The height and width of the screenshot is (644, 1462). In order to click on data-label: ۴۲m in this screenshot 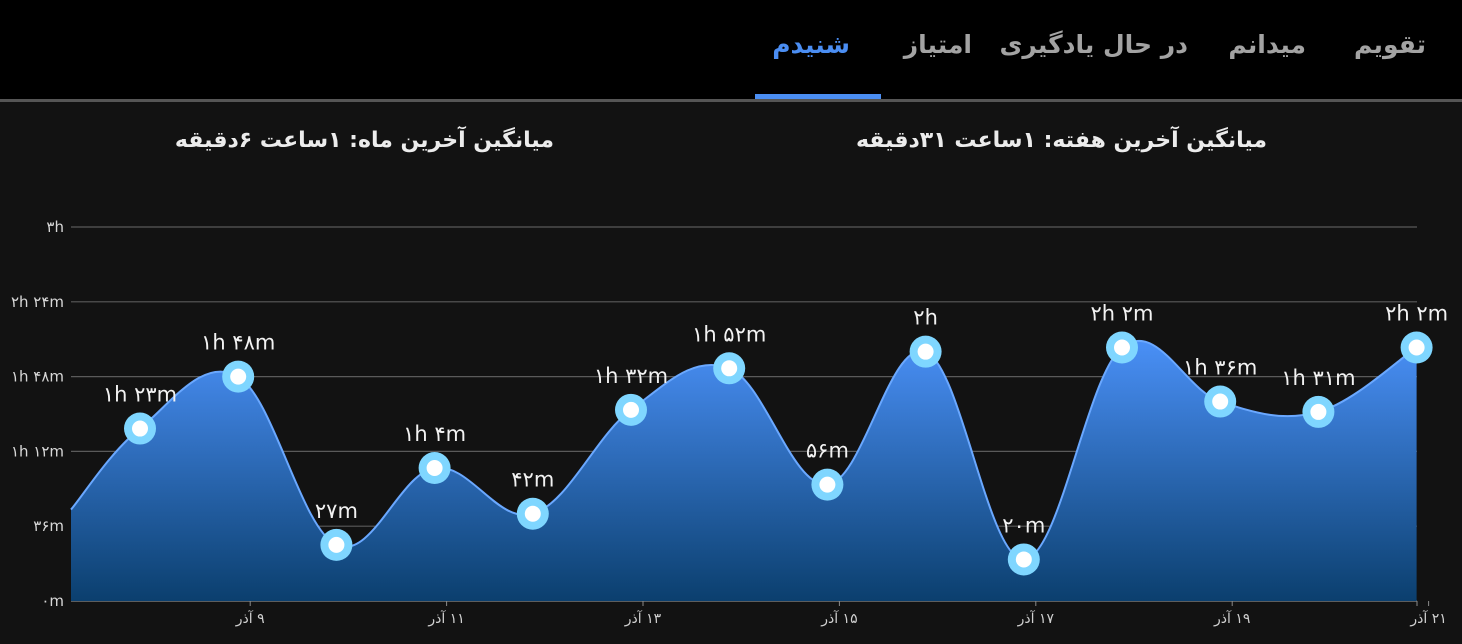, I will do `click(532, 480)`.